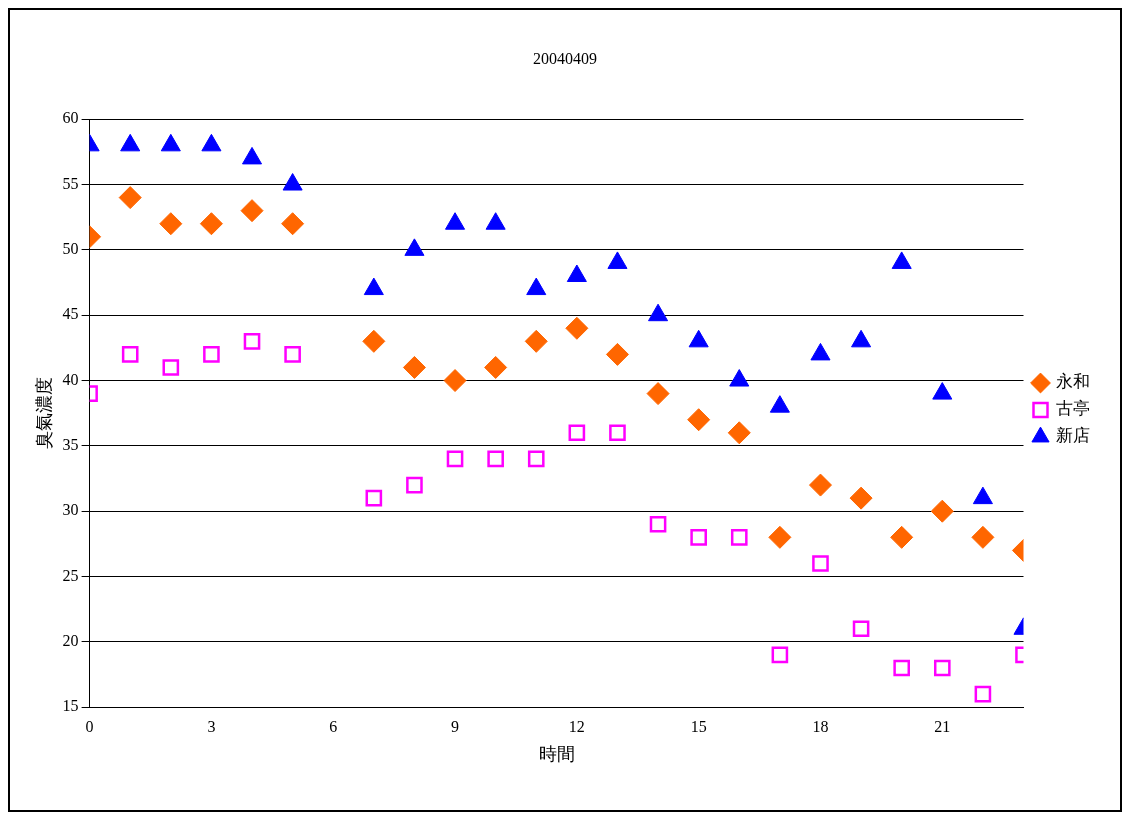  What do you see at coordinates (565, 58) in the screenshot?
I see `chart-title: 20040409` at bounding box center [565, 58].